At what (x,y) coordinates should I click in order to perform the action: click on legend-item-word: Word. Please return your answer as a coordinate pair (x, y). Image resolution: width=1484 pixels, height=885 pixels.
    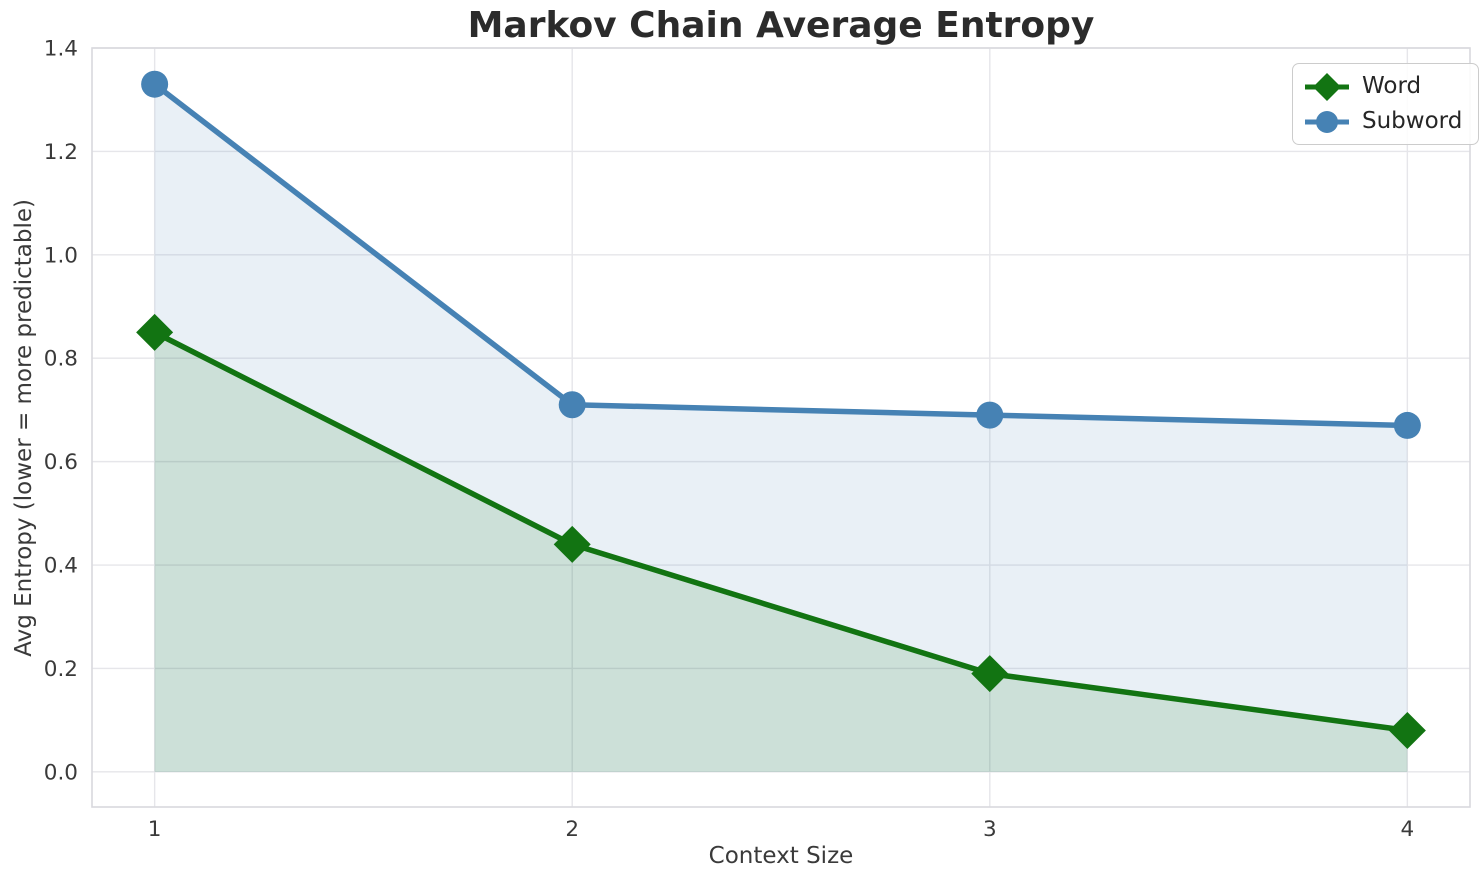
    Looking at the image, I should click on (1382, 86).